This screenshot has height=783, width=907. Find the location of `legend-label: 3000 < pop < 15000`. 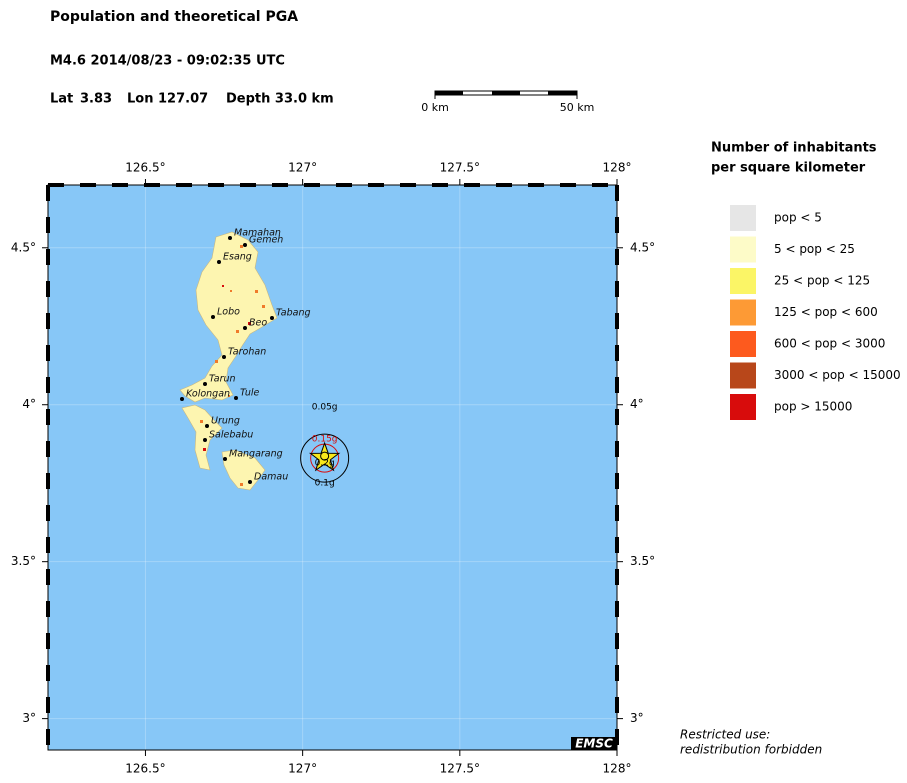

legend-label: 3000 < pop < 15000 is located at coordinates (837, 375).